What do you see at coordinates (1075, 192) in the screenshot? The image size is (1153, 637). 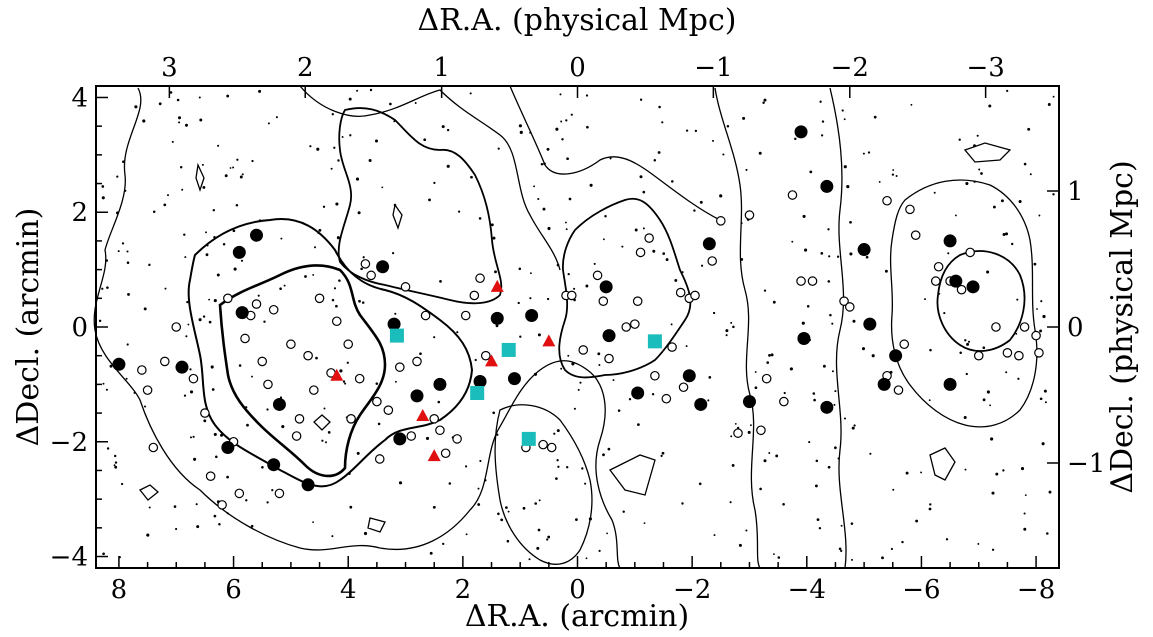 I see `right-tick-label: 1` at bounding box center [1075, 192].